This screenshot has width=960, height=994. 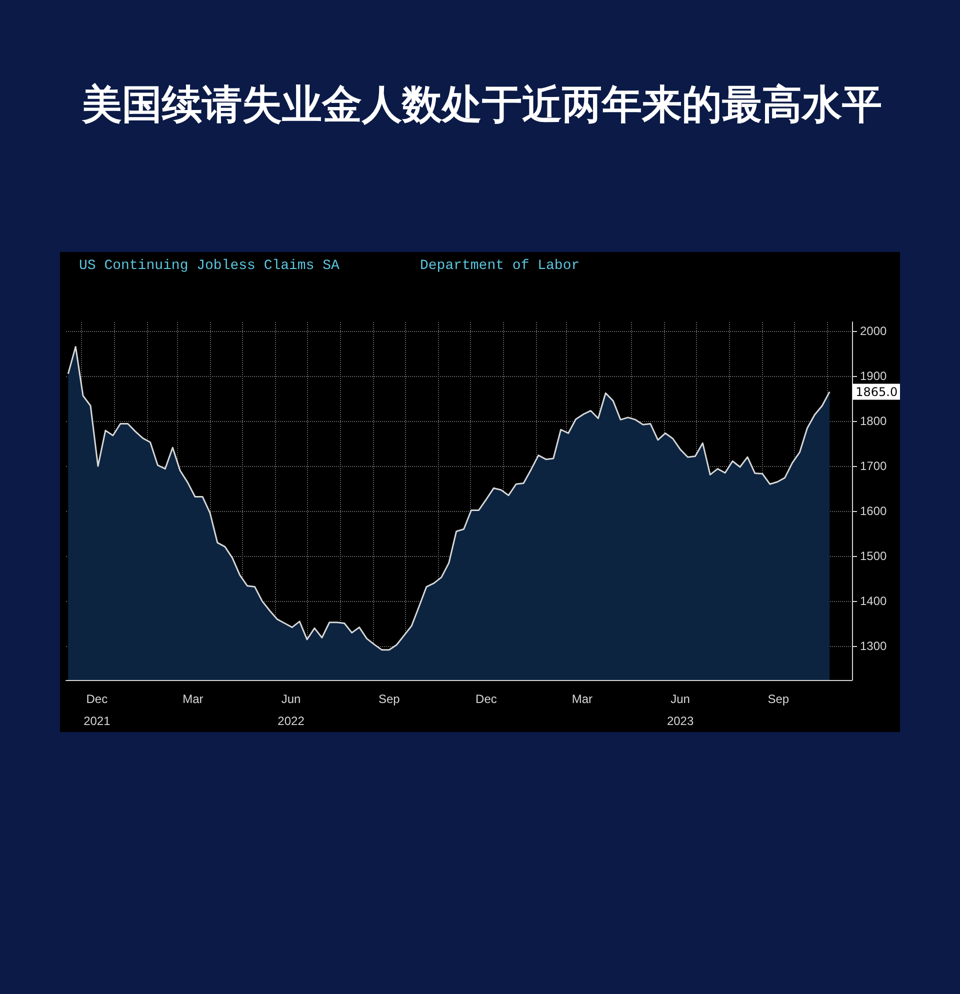 I want to click on y-tick-label: 2000, so click(x=874, y=331).